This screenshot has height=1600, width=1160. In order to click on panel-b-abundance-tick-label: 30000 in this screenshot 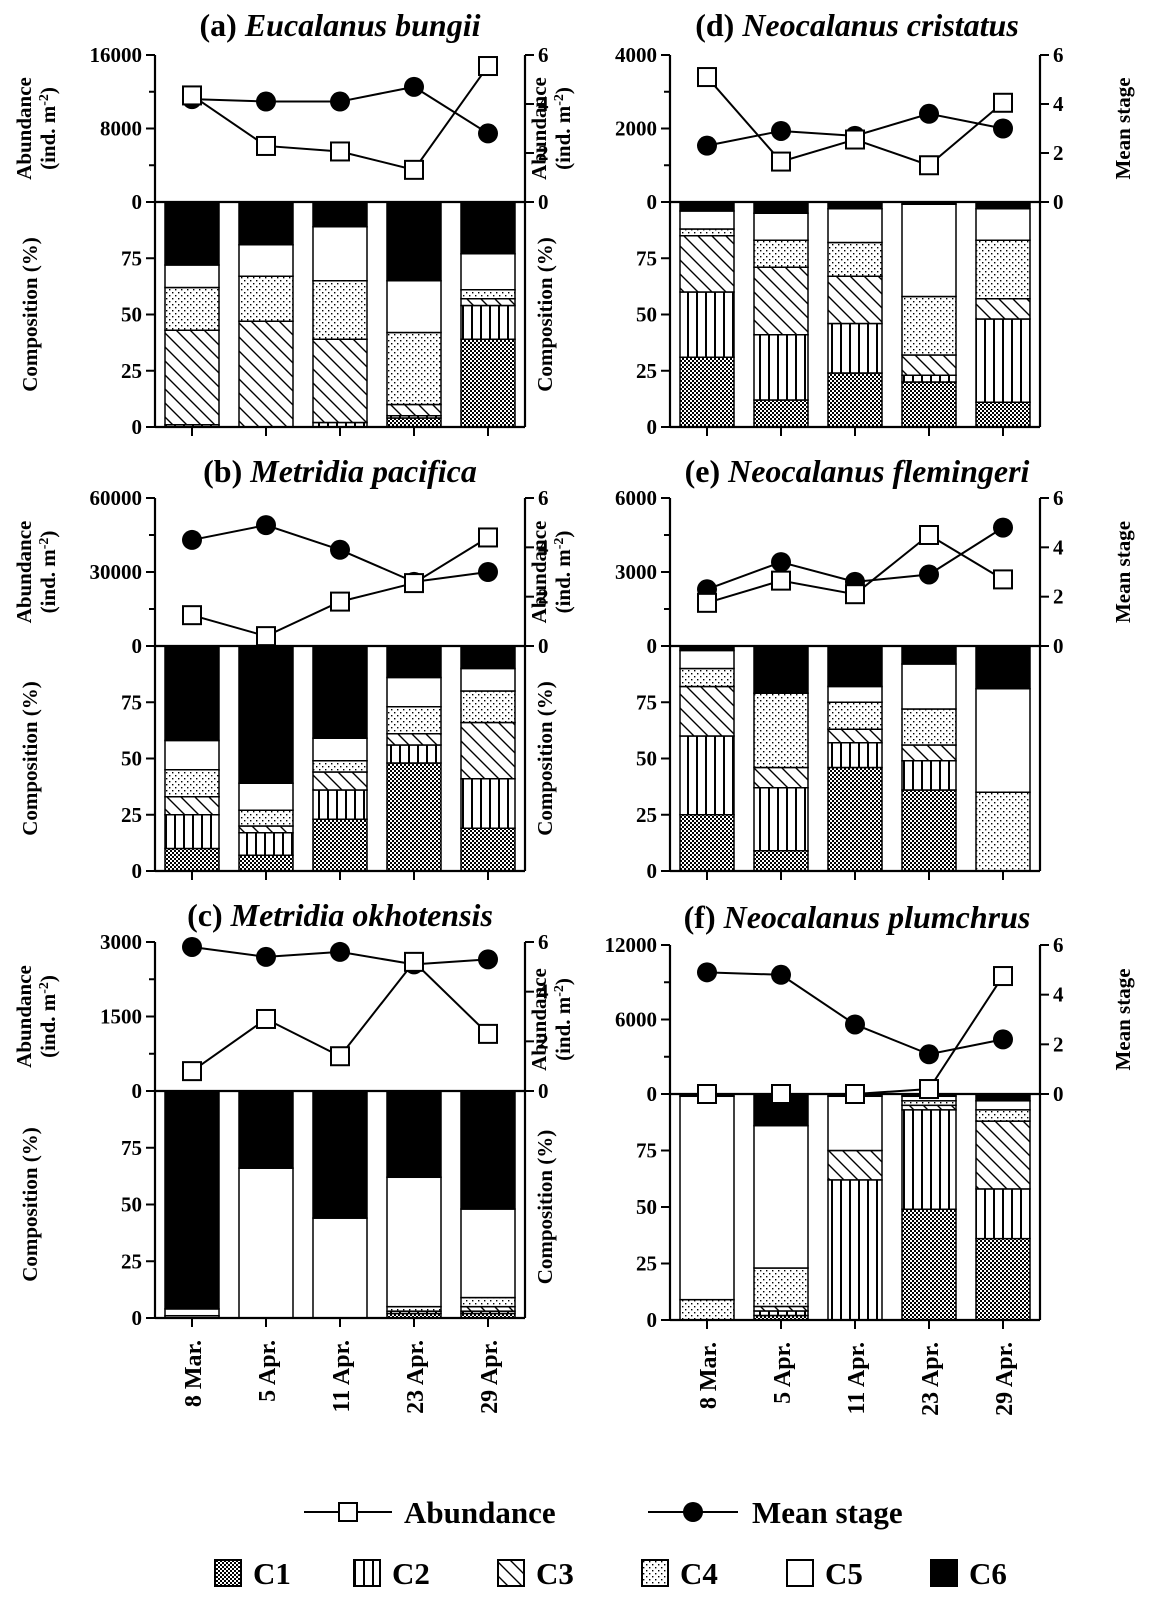, I will do `click(116, 572)`.